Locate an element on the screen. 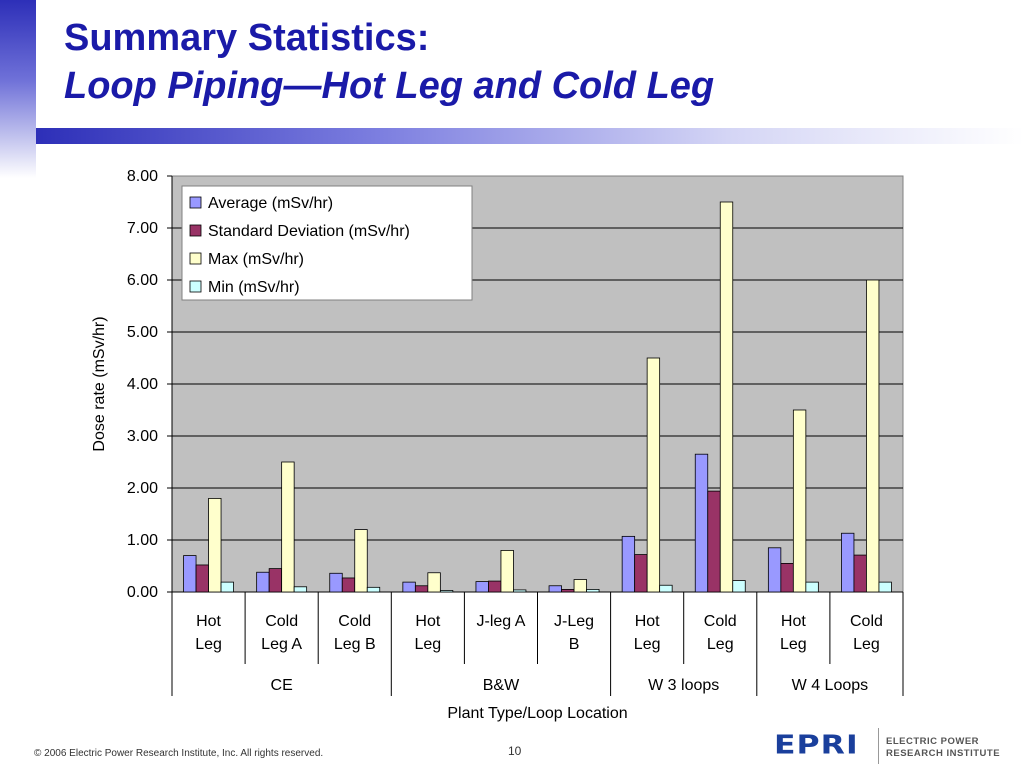  y-tick-label: 8.00 is located at coordinates (142, 176).